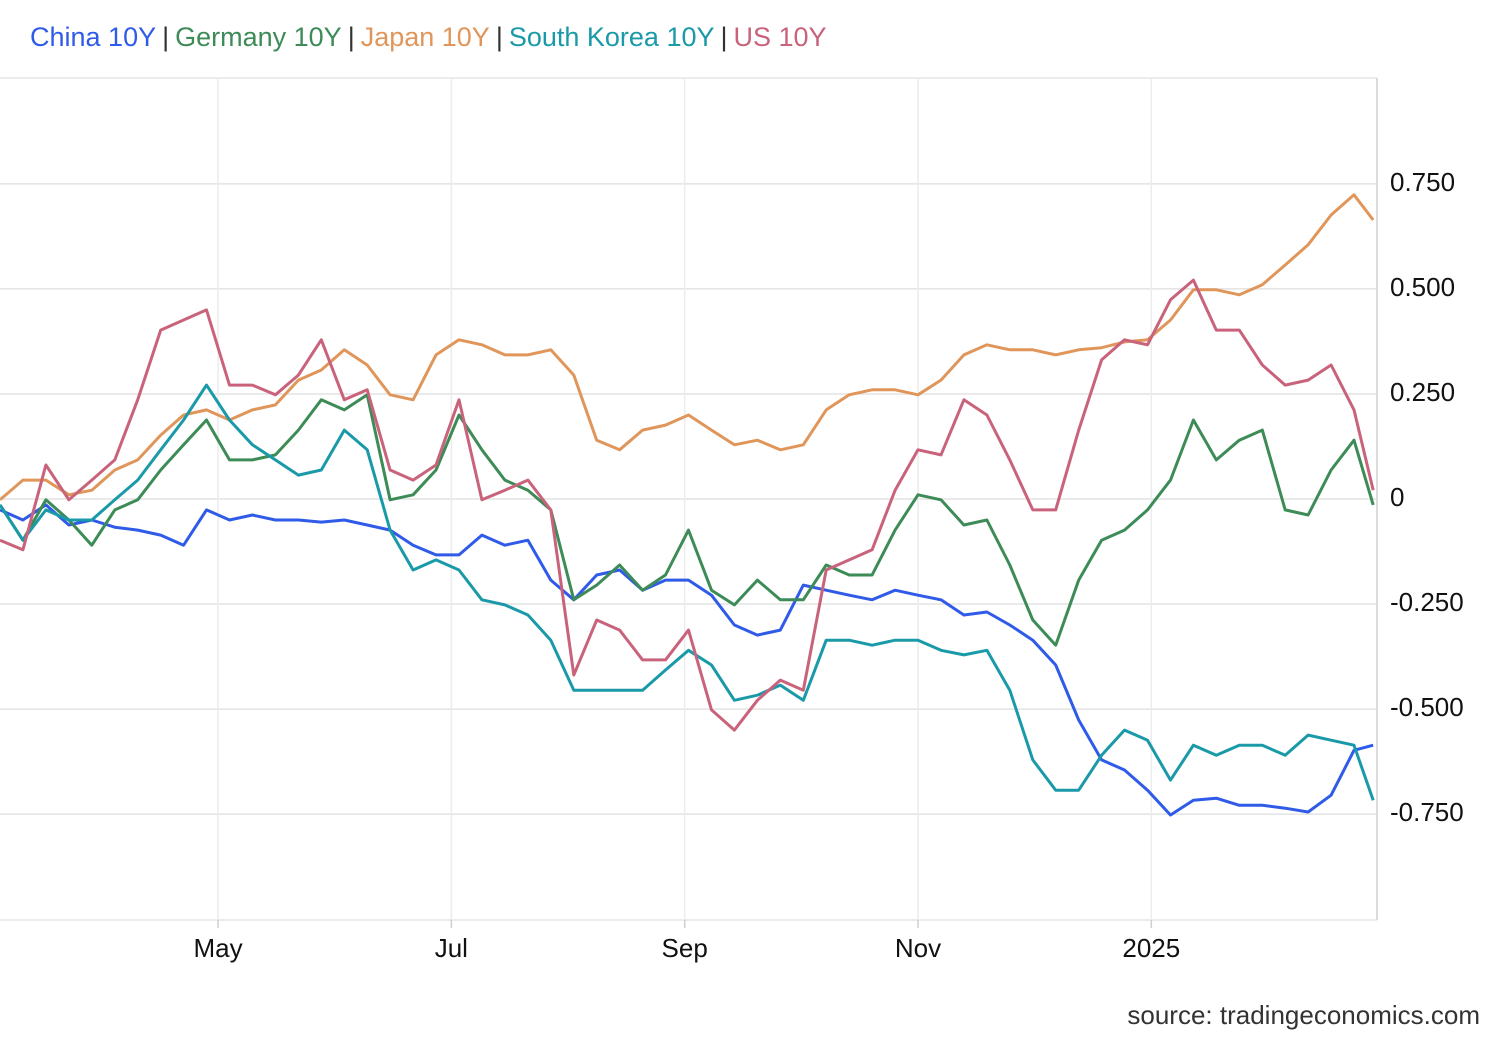 Image resolution: width=1500 pixels, height=1040 pixels. I want to click on x-tick-label: Jul, so click(451, 948).